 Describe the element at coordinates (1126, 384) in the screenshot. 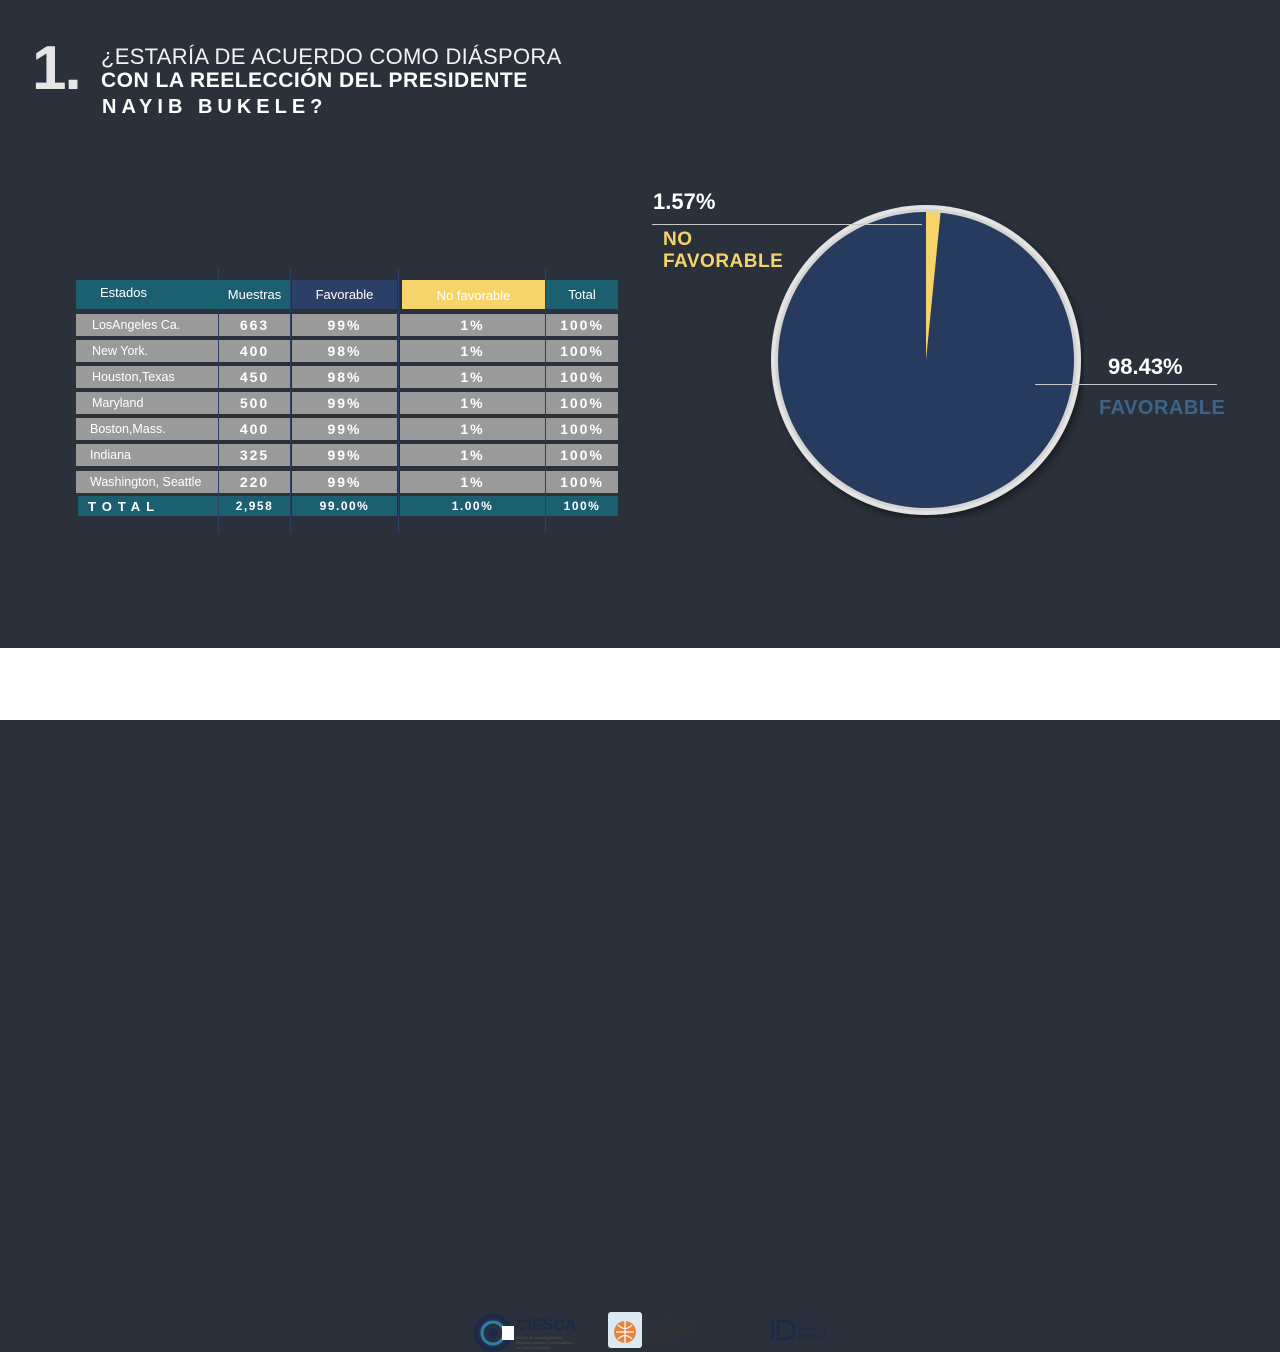

I see `favorable-leader-line` at that location.